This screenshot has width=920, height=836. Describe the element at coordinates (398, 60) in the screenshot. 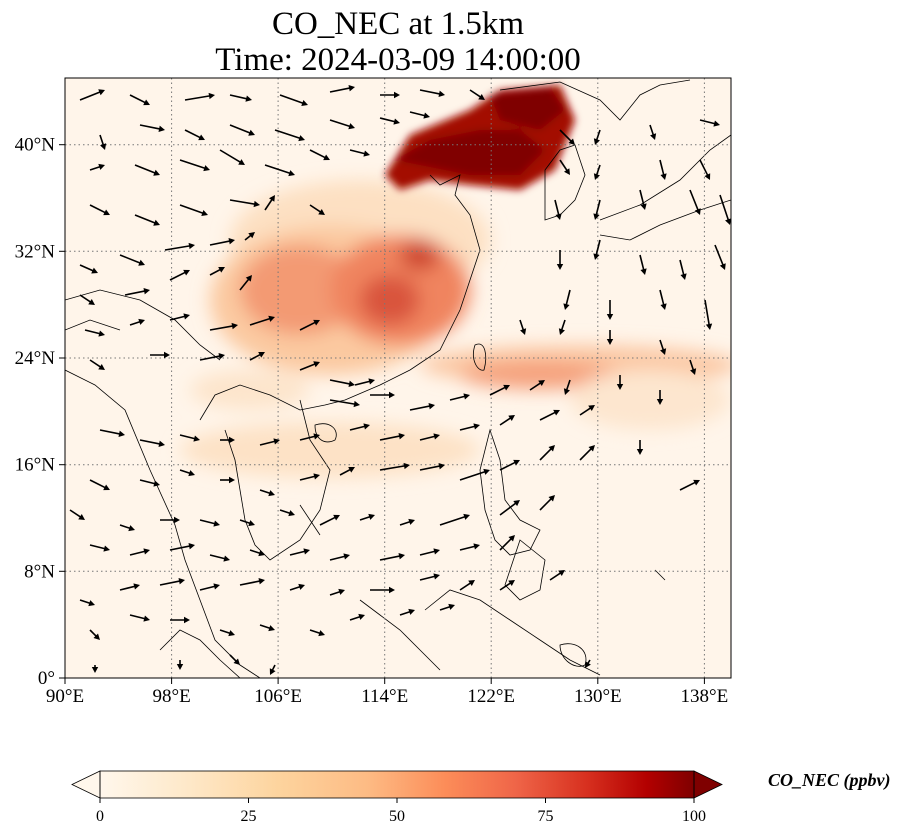

I see `figure-subtitle: Time: 2024-03-09 14:00:00` at that location.